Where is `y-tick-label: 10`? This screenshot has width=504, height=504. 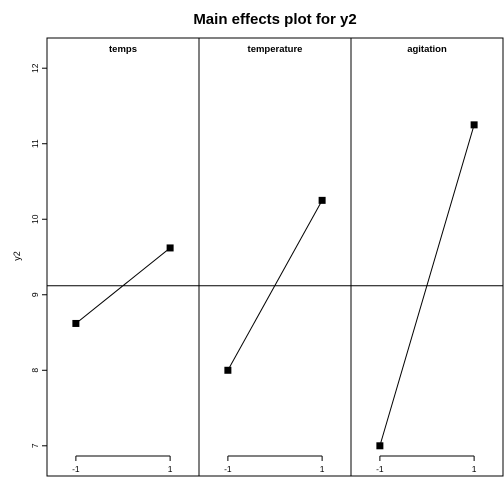 y-tick-label: 10 is located at coordinates (35, 219).